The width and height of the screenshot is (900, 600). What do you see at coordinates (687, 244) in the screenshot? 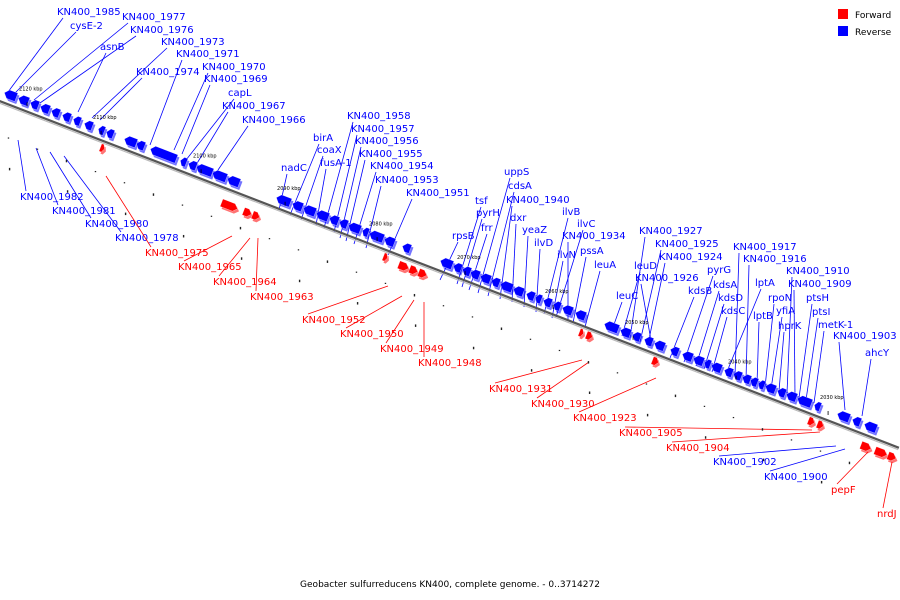
I see `reverse-gene-label: KN400_1925` at bounding box center [687, 244].